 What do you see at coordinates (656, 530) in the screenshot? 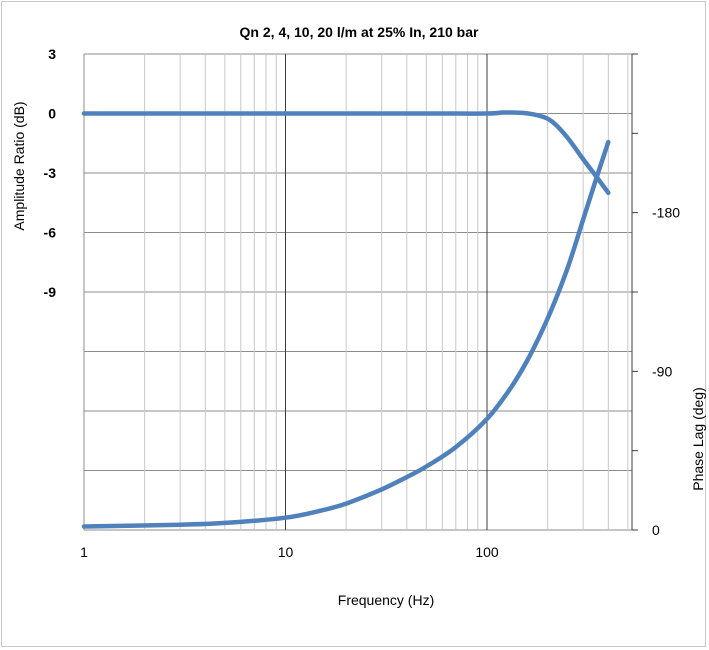
I see `right-tick-label: 0` at bounding box center [656, 530].